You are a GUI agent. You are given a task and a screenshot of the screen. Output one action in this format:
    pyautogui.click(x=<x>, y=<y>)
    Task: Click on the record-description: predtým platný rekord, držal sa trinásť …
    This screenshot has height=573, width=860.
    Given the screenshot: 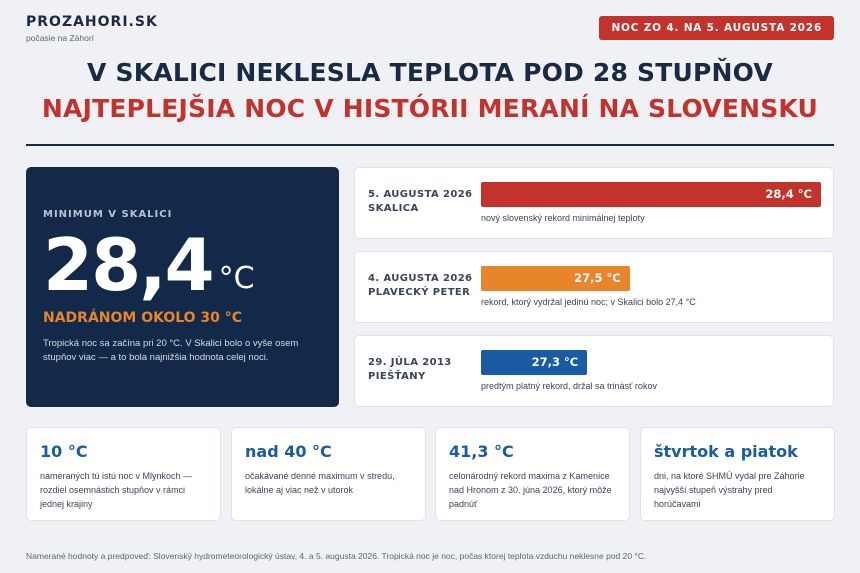 What is the action you would take?
    pyautogui.click(x=569, y=386)
    